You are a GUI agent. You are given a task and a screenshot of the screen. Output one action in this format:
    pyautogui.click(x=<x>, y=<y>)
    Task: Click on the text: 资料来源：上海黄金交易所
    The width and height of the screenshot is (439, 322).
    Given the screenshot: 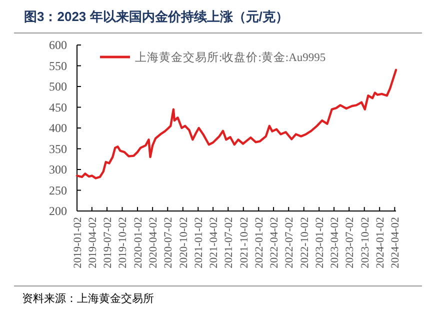 What is the action you would take?
    pyautogui.click(x=88, y=298)
    